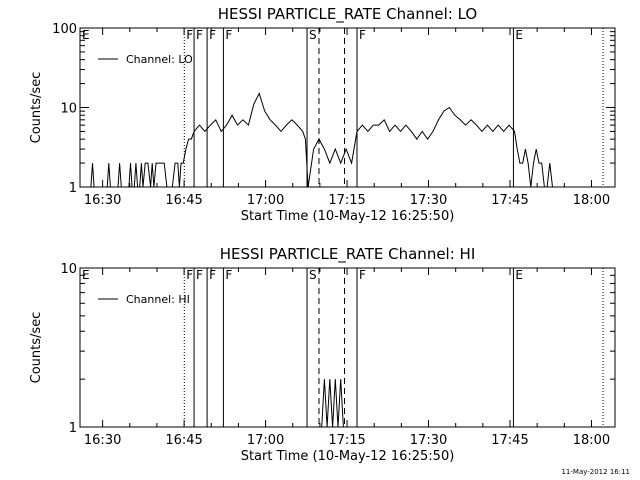 The height and width of the screenshot is (480, 640). What do you see at coordinates (347, 403) in the screenshot?
I see `series-line-channelhi` at bounding box center [347, 403].